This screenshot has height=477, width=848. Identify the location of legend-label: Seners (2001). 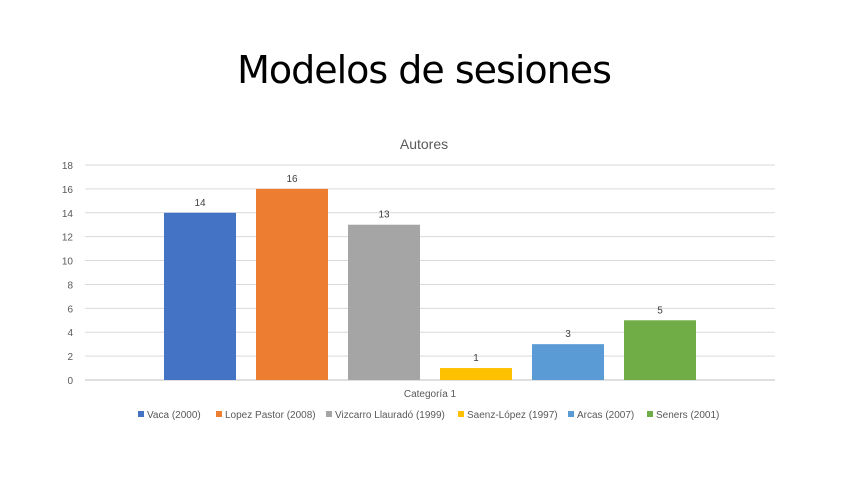
(687, 415).